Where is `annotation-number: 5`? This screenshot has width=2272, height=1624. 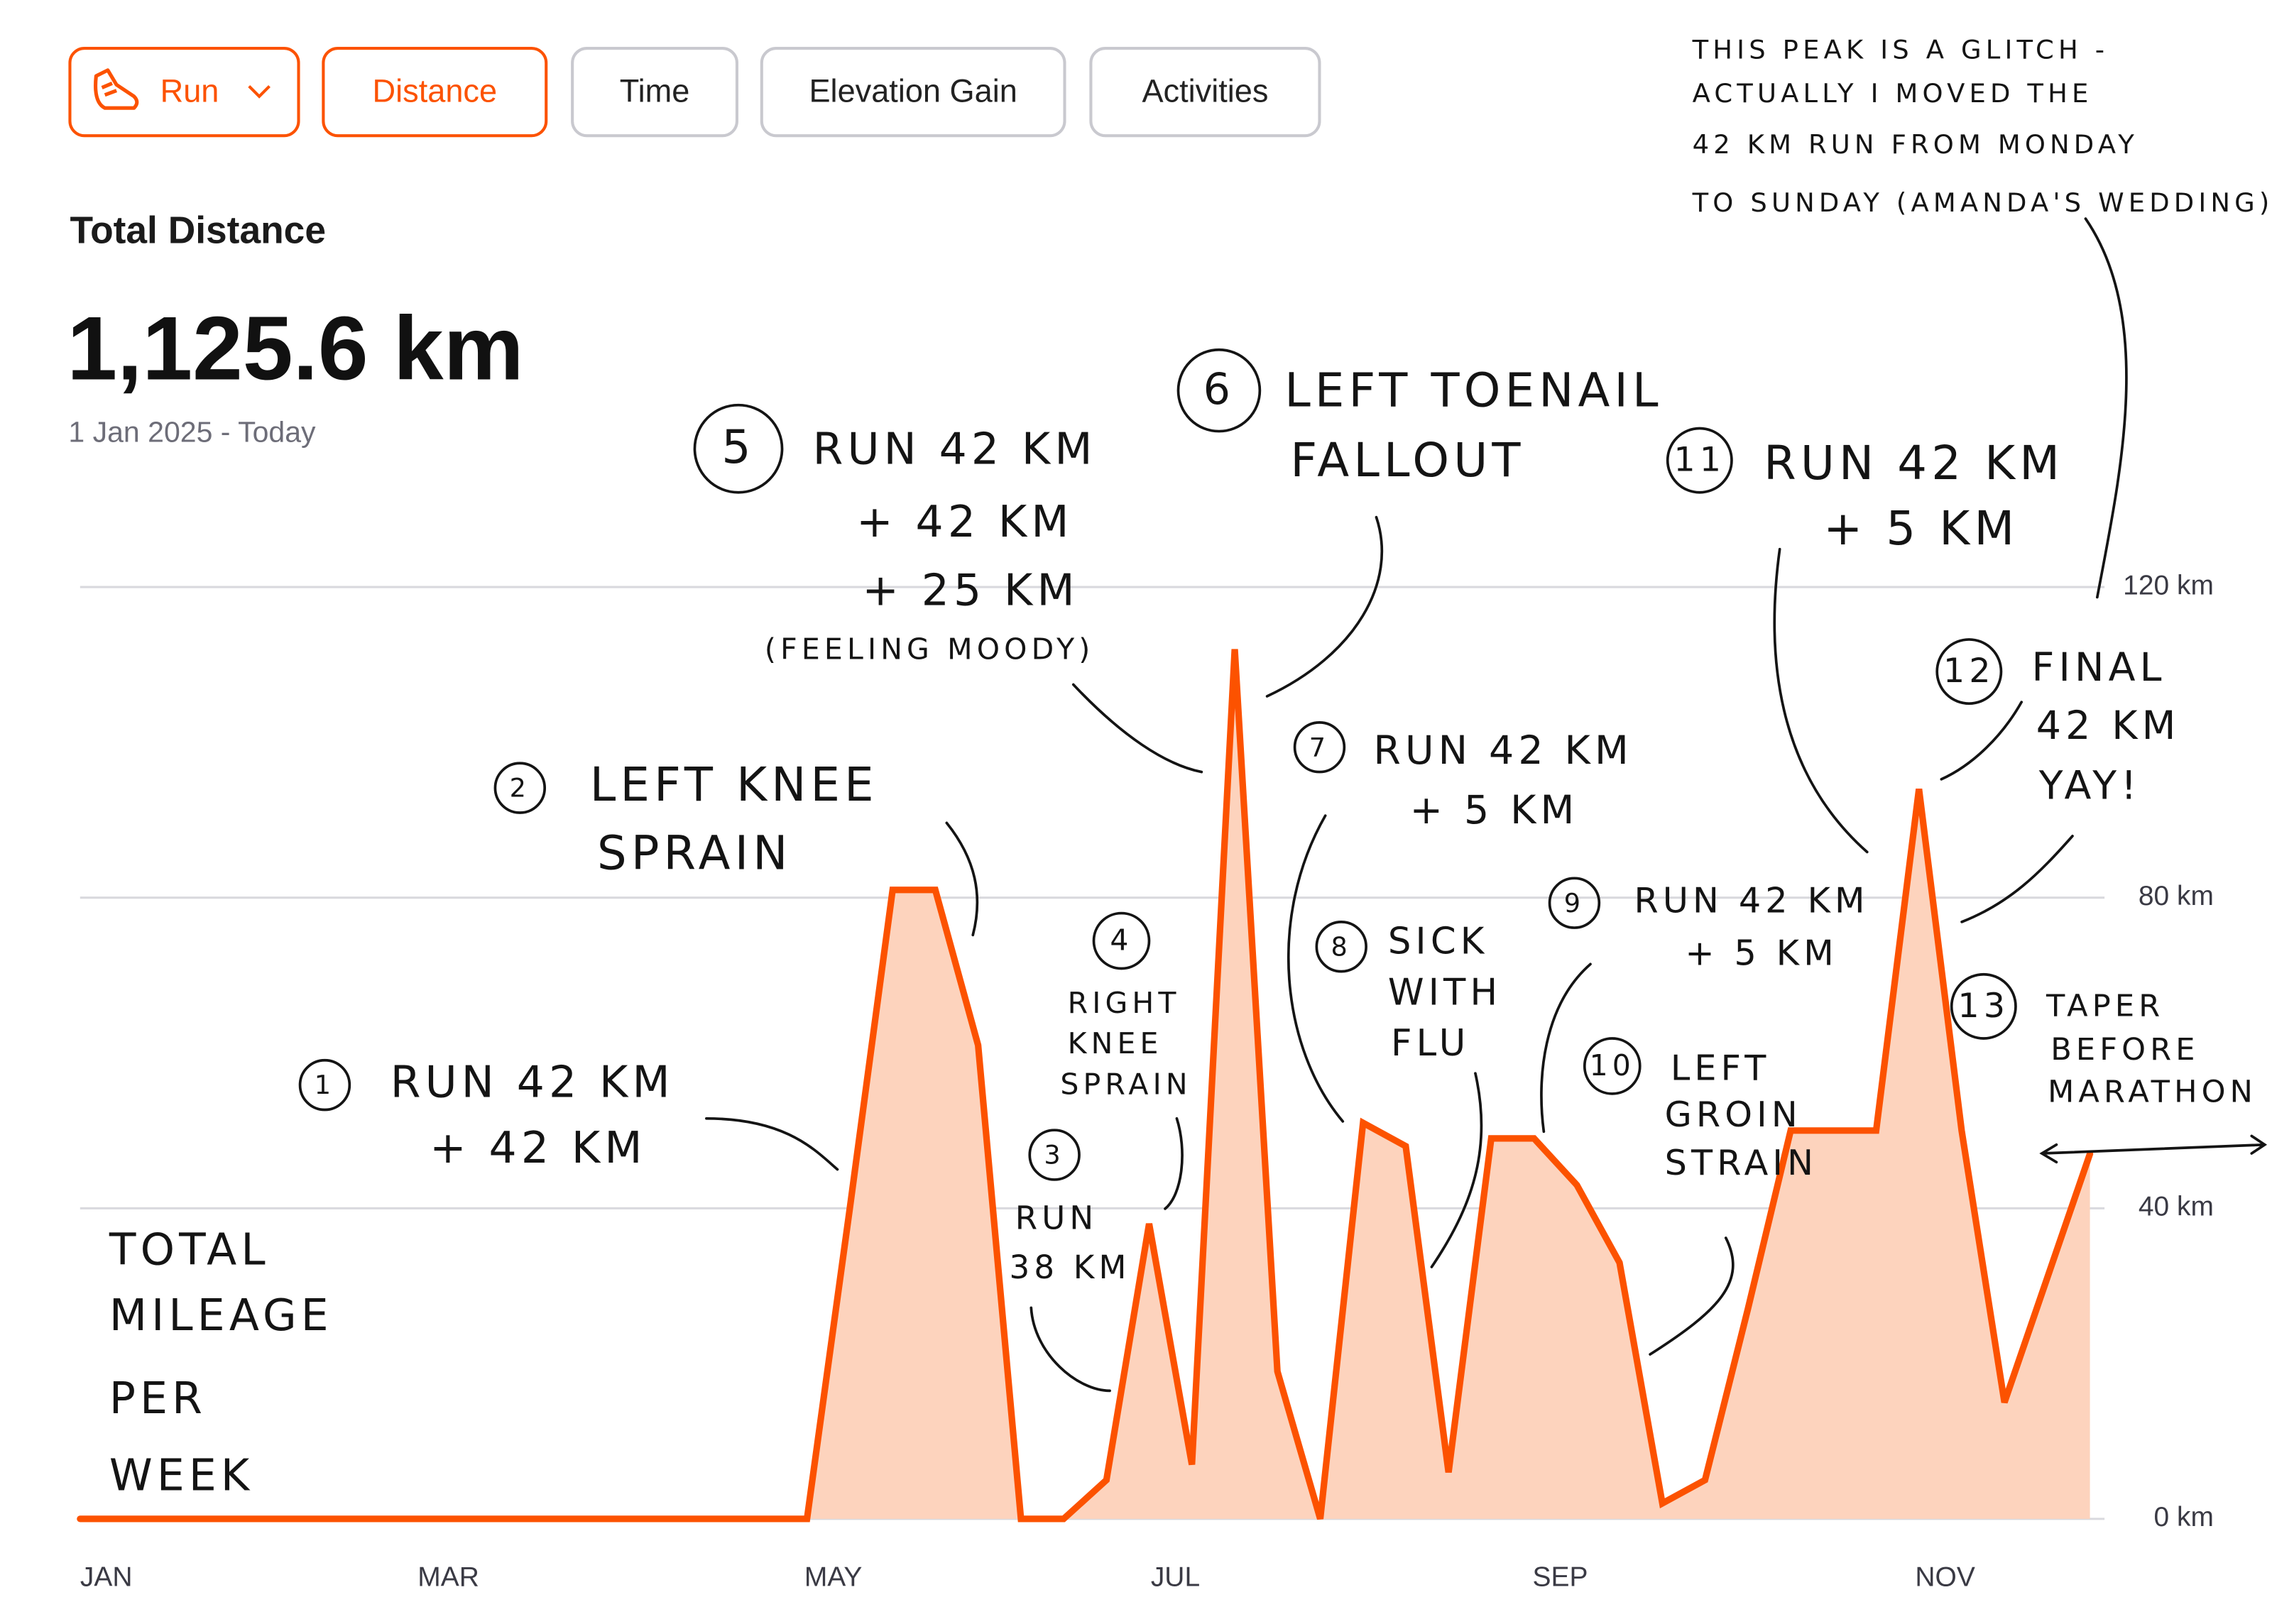 annotation-number: 5 is located at coordinates (738, 448).